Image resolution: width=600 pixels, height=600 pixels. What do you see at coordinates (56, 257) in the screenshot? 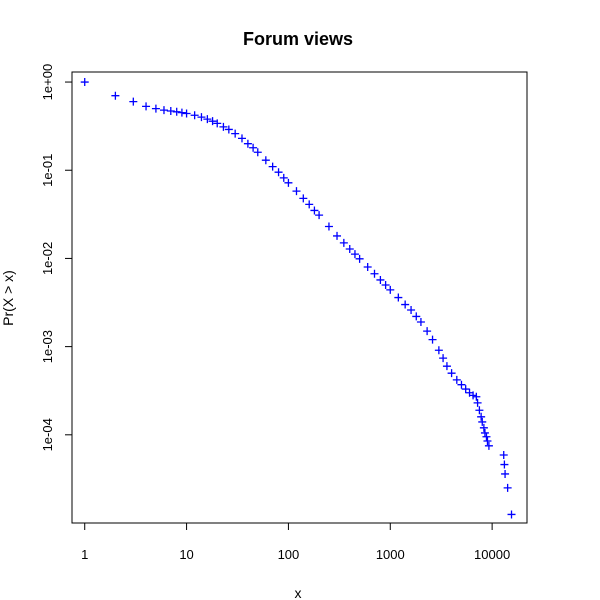
I see `y-axis: 1e+00 1e-01 1e-02 1e-03 1e-04` at bounding box center [56, 257].